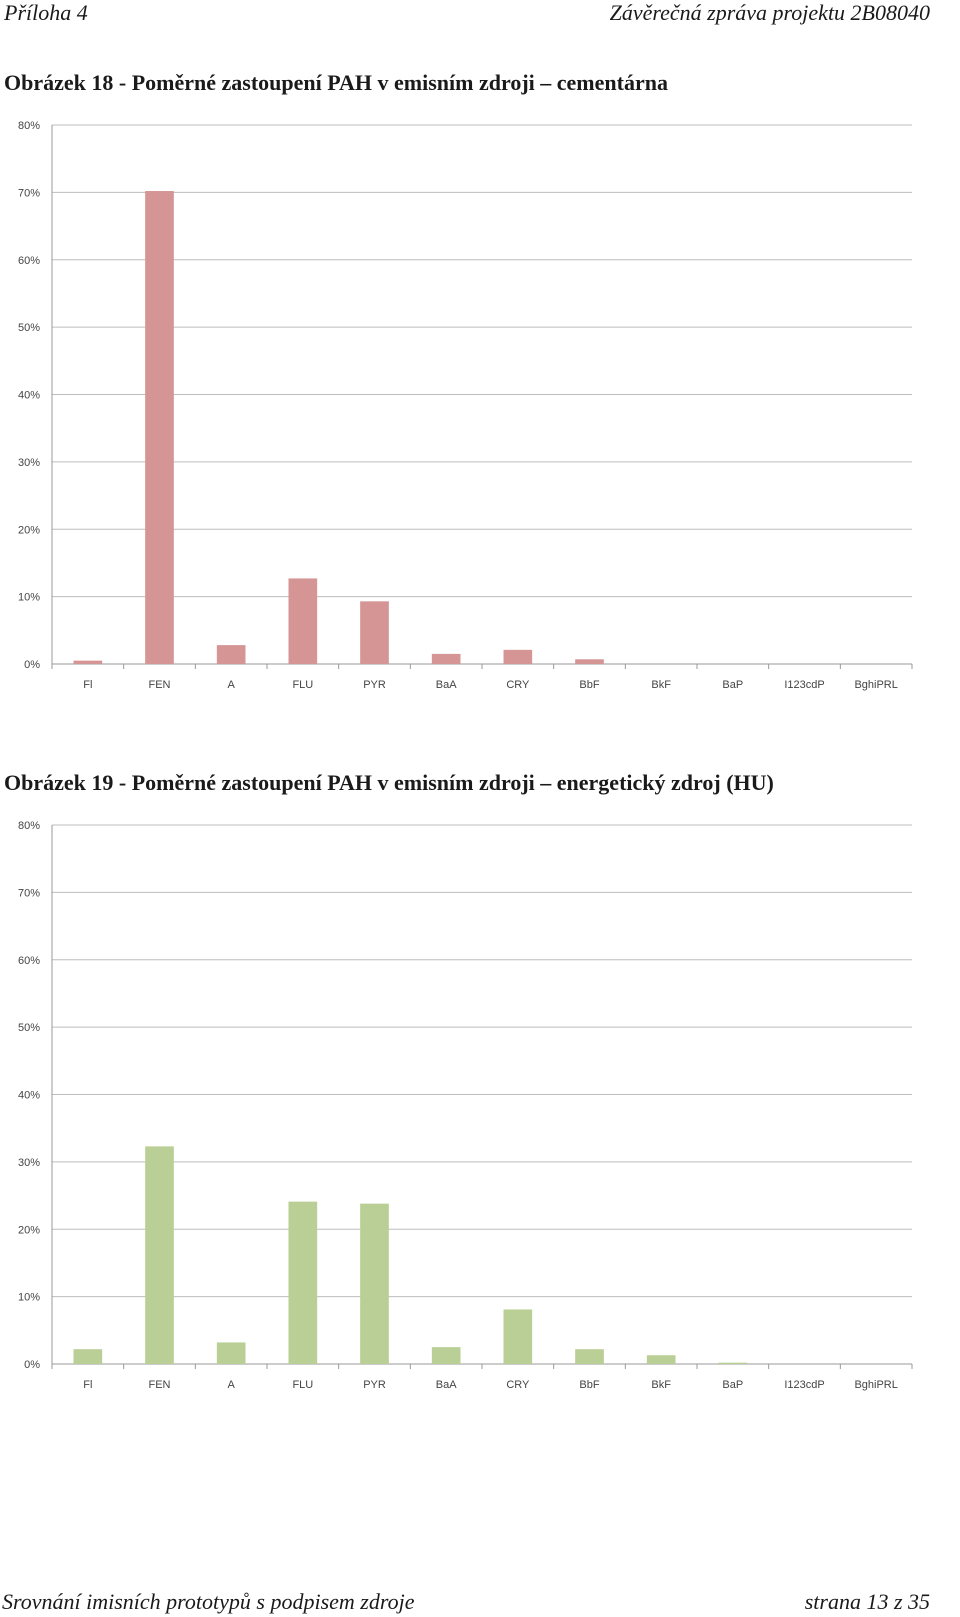 The width and height of the screenshot is (960, 1617). What do you see at coordinates (867, 1601) in the screenshot?
I see `footer-right: strana 13 z 35` at bounding box center [867, 1601].